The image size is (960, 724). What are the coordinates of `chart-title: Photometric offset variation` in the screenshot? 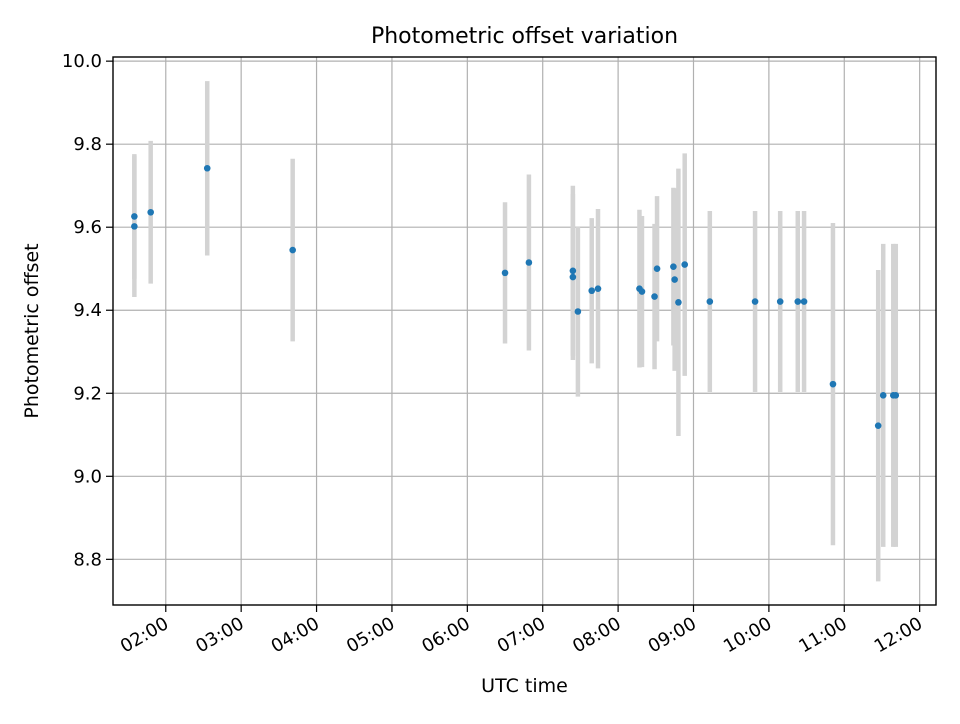 It's located at (524, 36).